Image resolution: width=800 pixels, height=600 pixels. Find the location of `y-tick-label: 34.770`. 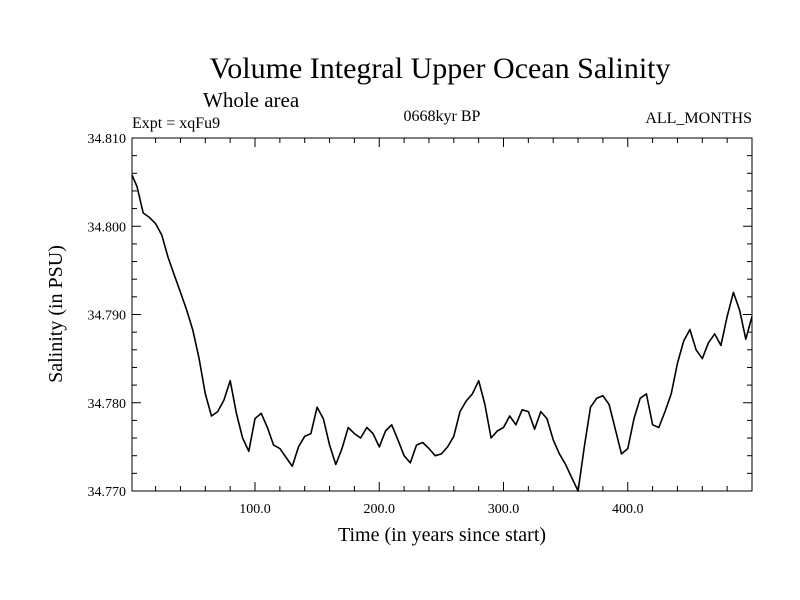

y-tick-label: 34.770 is located at coordinates (107, 492).